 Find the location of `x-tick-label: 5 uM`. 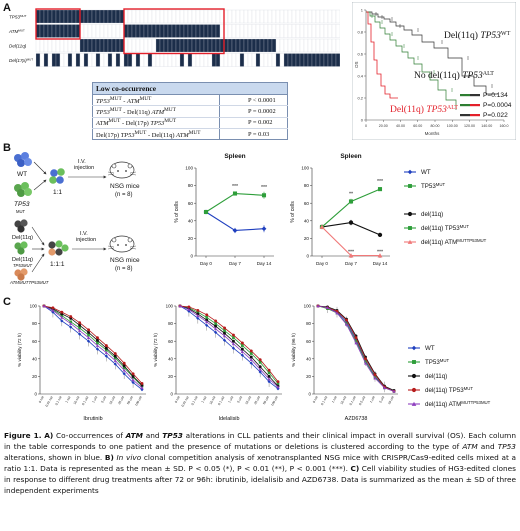

x-tick-label: 5 uM is located at coordinates (239, 399).